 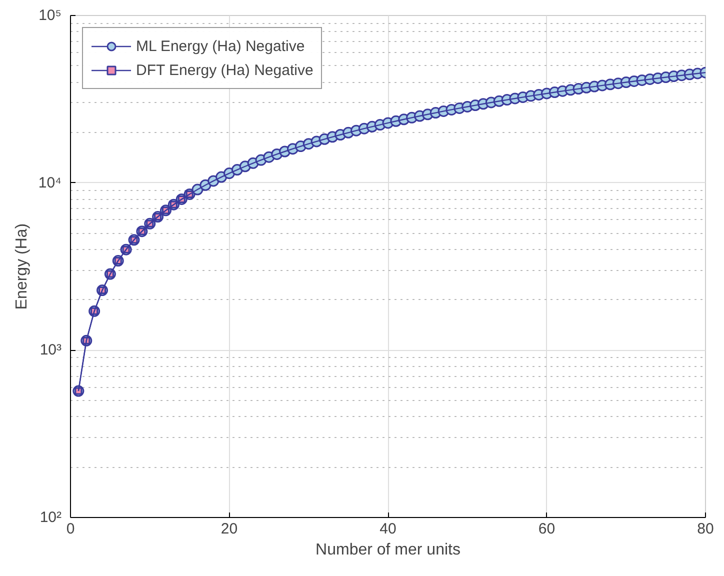 I want to click on y-tick-label: 10², so click(x=51, y=517).